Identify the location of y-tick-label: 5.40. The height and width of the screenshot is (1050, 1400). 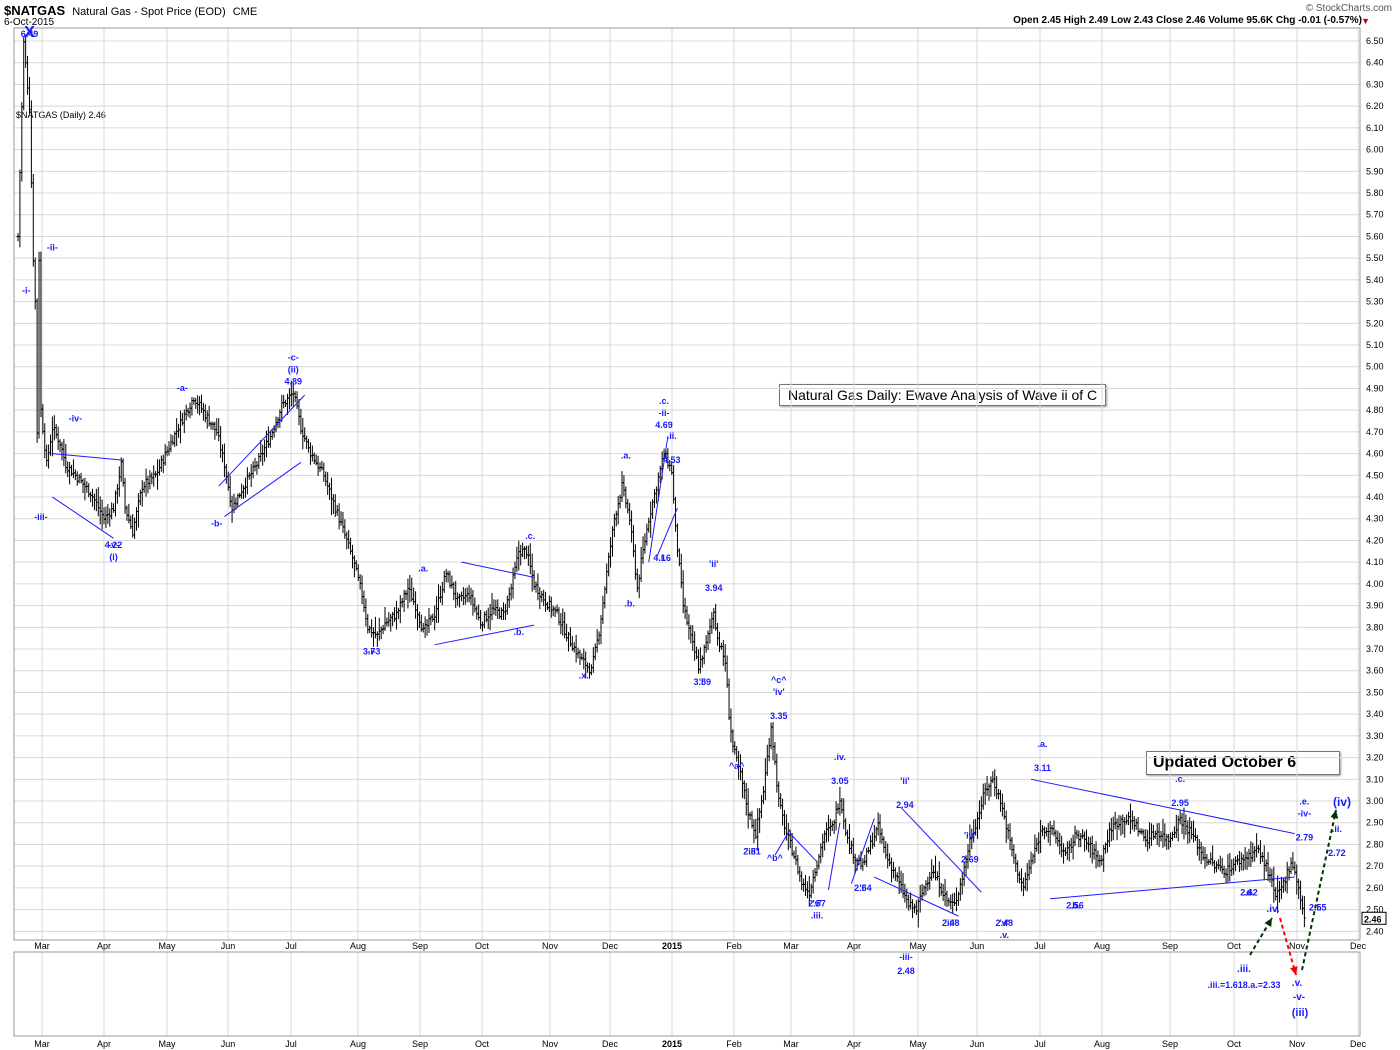
(1375, 280).